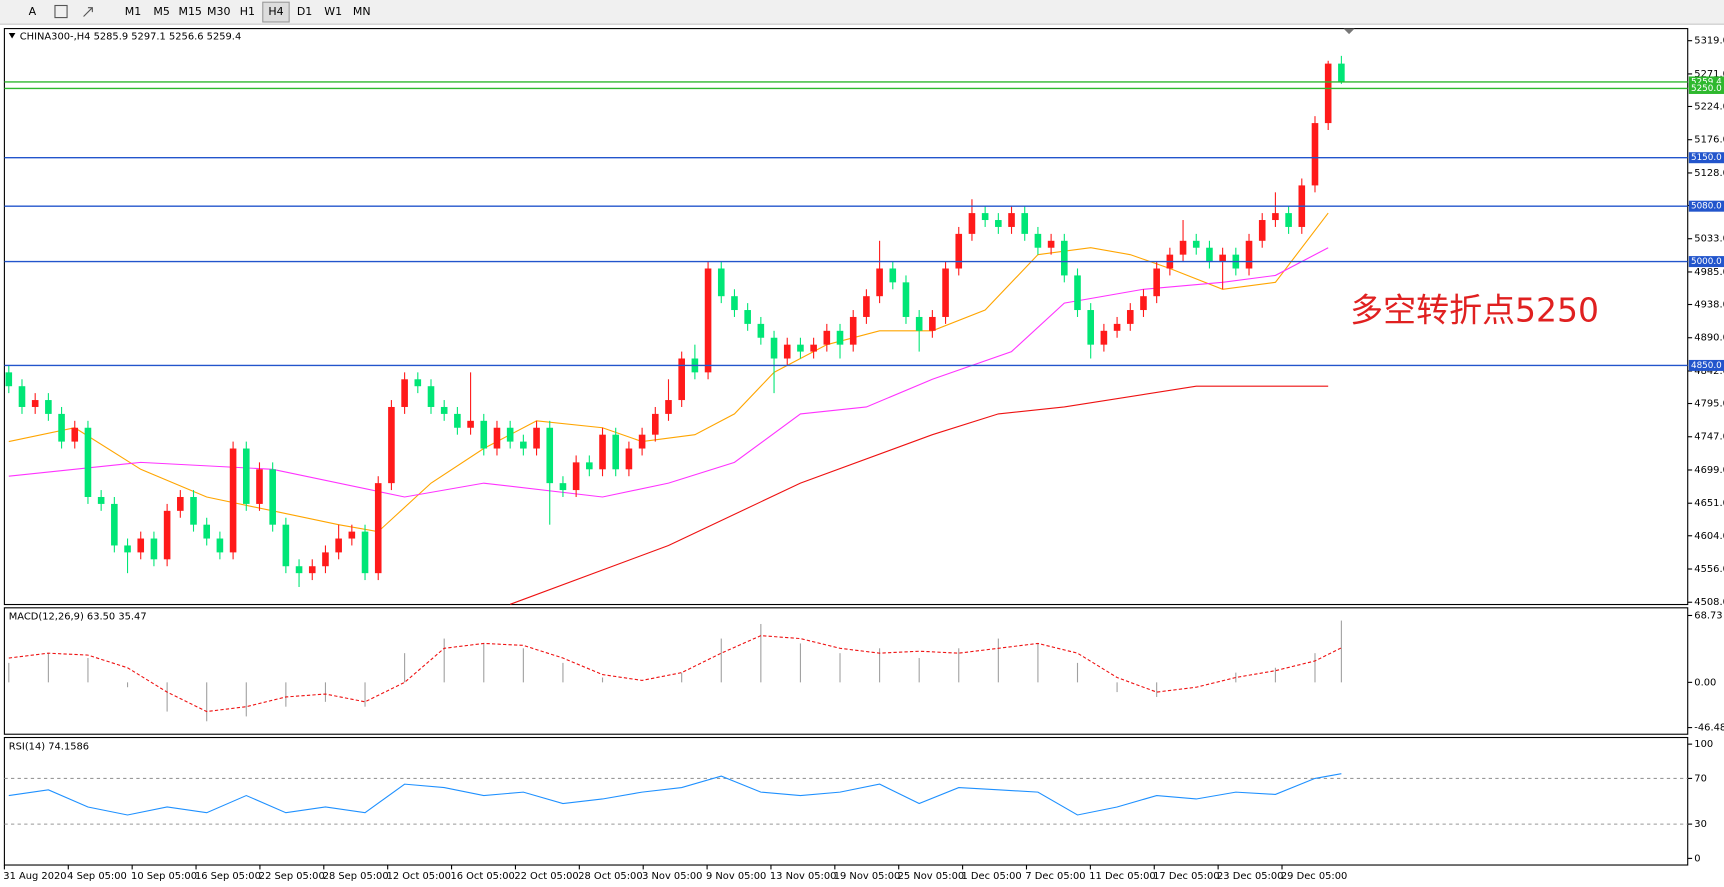  Describe the element at coordinates (1055, 876) in the screenshot. I see `x-tick-label: 7 Dec 05:00` at that location.